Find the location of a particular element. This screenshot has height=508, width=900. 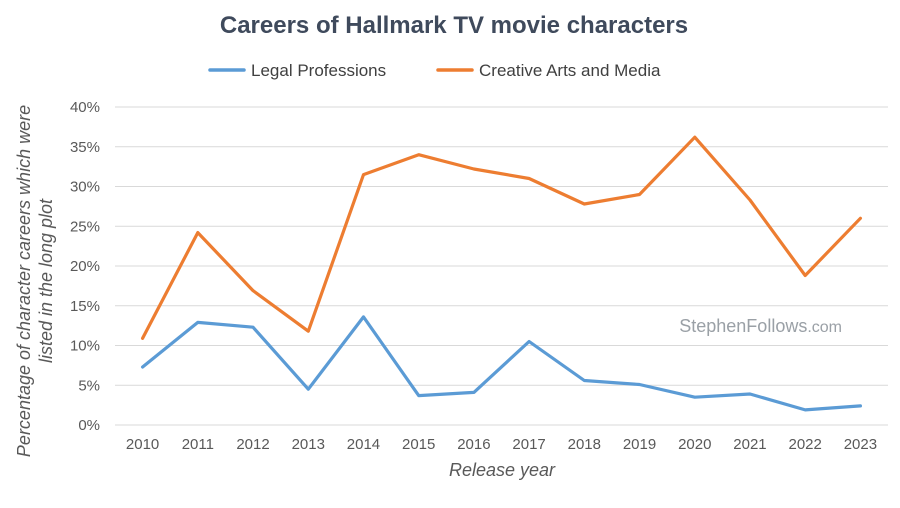

x-tick-label: 2017 is located at coordinates (528, 444).